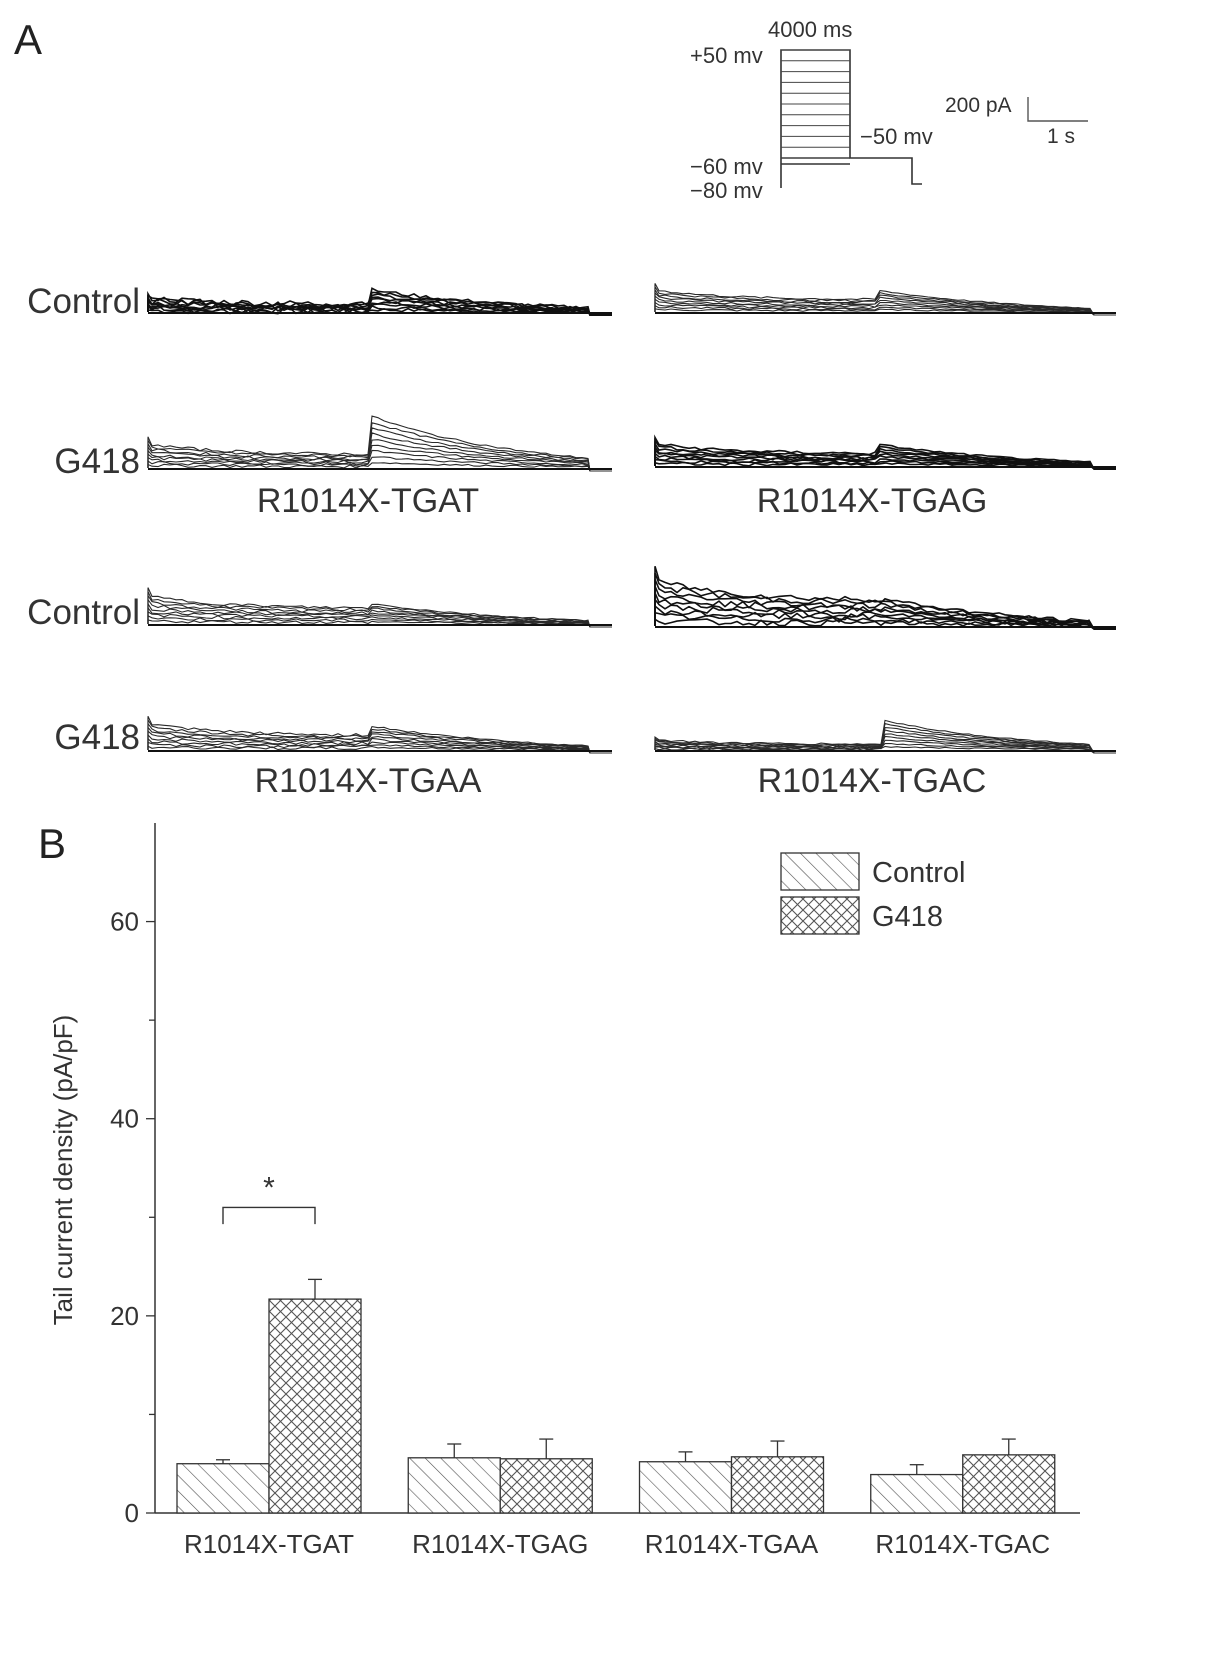 Image resolution: width=1205 pixels, height=1662 pixels. What do you see at coordinates (872, 781) in the screenshot?
I see `variant-label-tgac: R1014X-TGAC` at bounding box center [872, 781].